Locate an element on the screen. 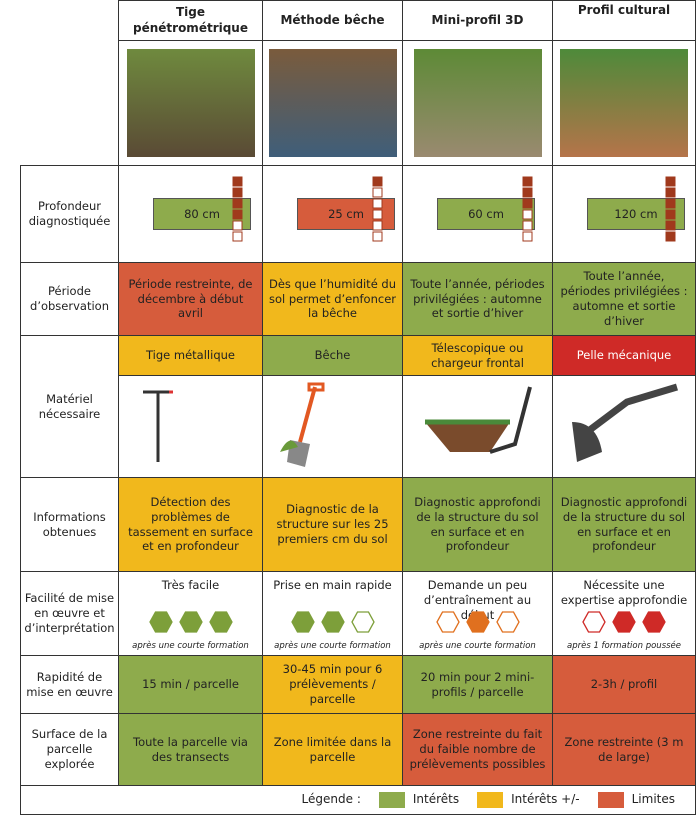 This screenshot has width=697, height=817. depth-cell: 80 cm is located at coordinates (190, 214).